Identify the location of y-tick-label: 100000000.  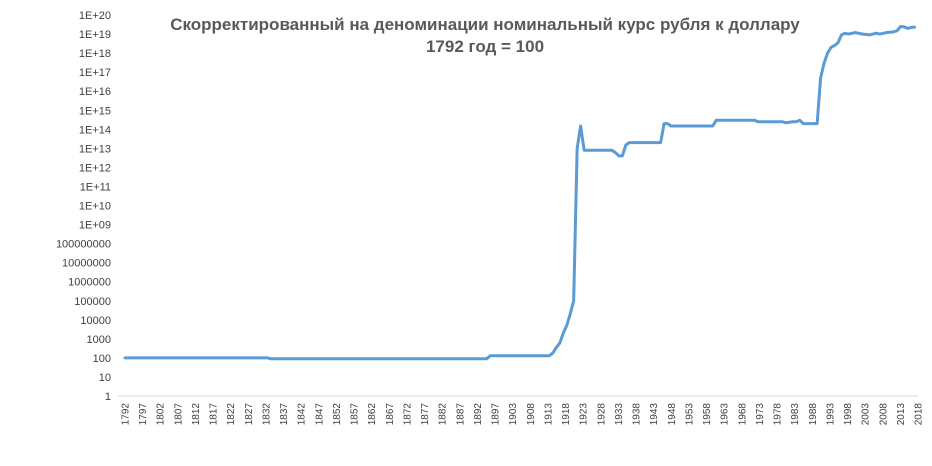
(83, 245).